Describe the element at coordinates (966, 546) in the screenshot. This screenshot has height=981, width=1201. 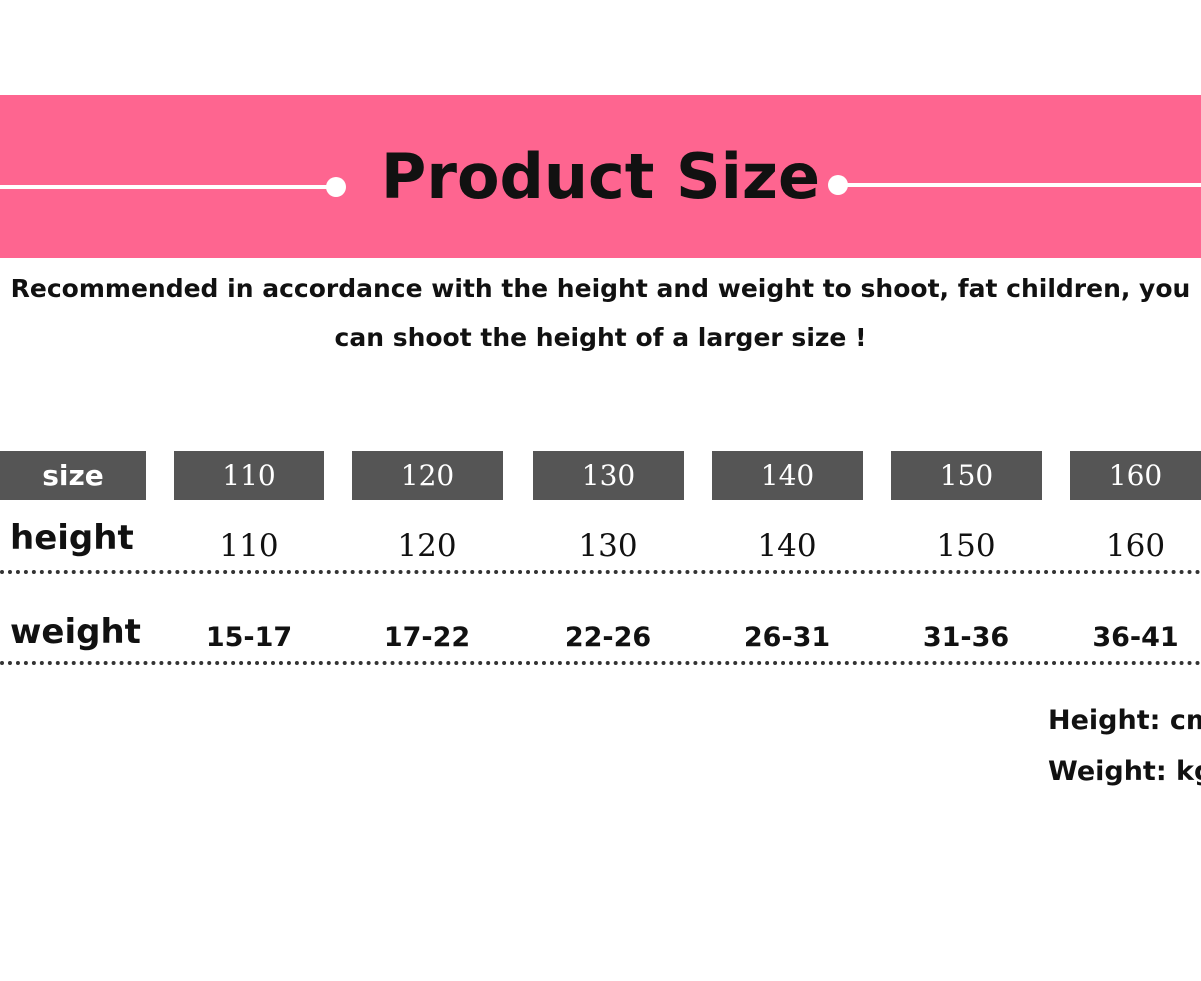
I see `table-cell: 150` at that location.